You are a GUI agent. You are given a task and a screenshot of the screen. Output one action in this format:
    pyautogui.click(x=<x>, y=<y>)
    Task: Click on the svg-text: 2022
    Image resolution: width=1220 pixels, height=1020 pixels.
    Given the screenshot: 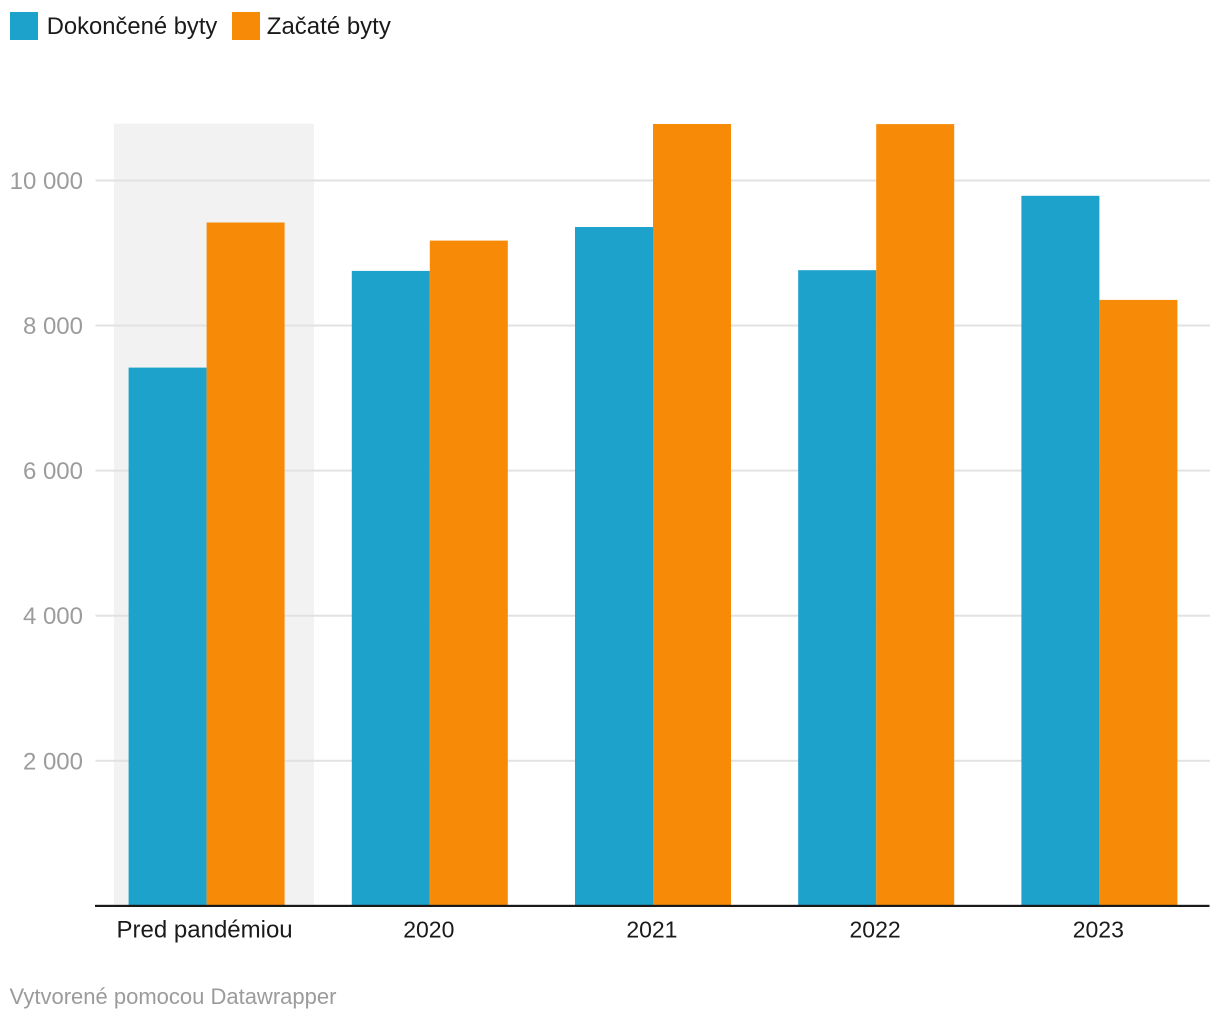 What is the action you would take?
    pyautogui.click(x=875, y=929)
    